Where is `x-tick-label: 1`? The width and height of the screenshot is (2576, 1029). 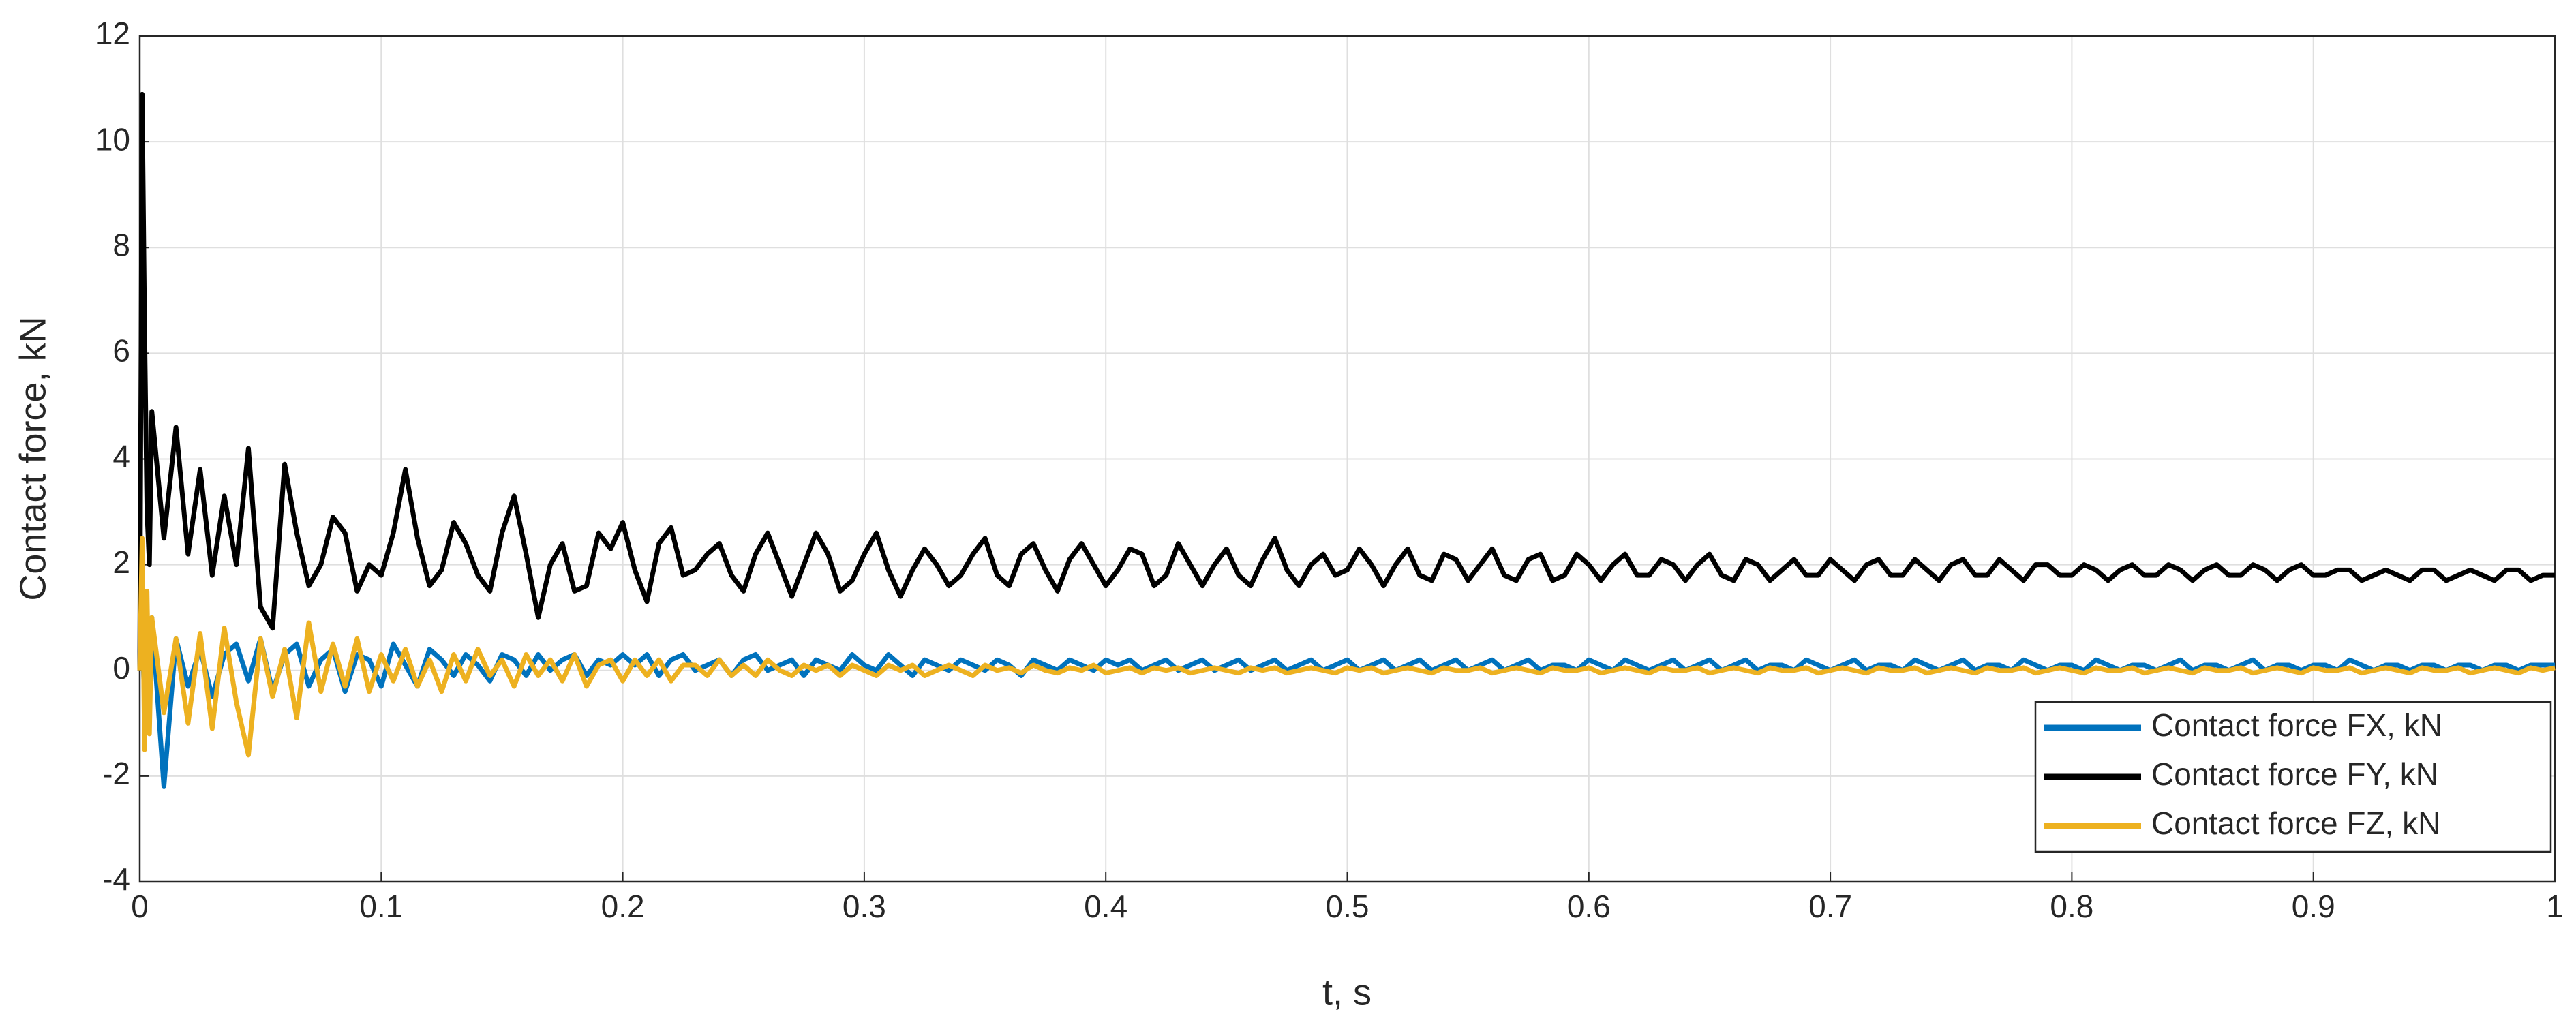 x-tick-label: 1 is located at coordinates (2555, 906).